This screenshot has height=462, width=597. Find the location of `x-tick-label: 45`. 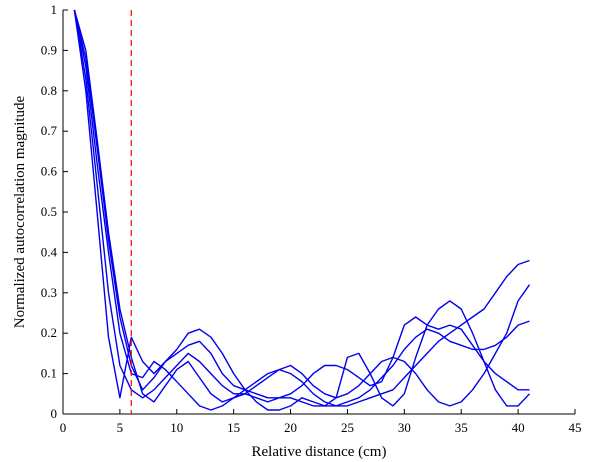

x-tick-label: 45 is located at coordinates (575, 427).